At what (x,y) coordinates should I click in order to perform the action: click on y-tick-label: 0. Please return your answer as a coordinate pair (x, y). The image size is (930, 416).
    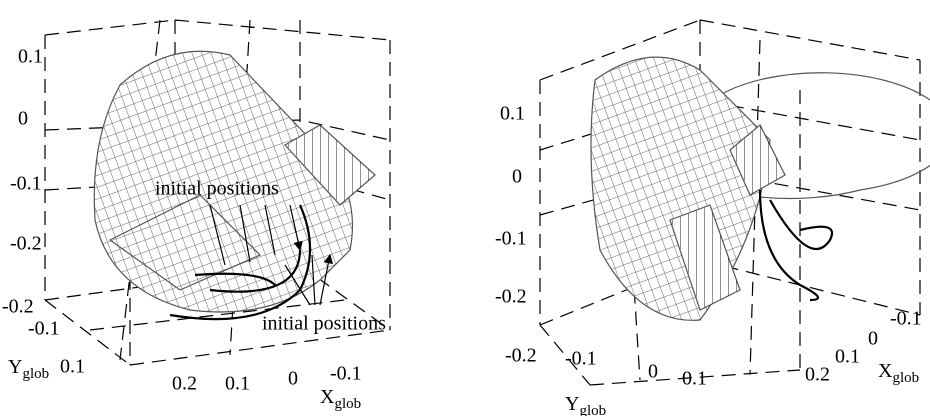
    Looking at the image, I should click on (653, 372).